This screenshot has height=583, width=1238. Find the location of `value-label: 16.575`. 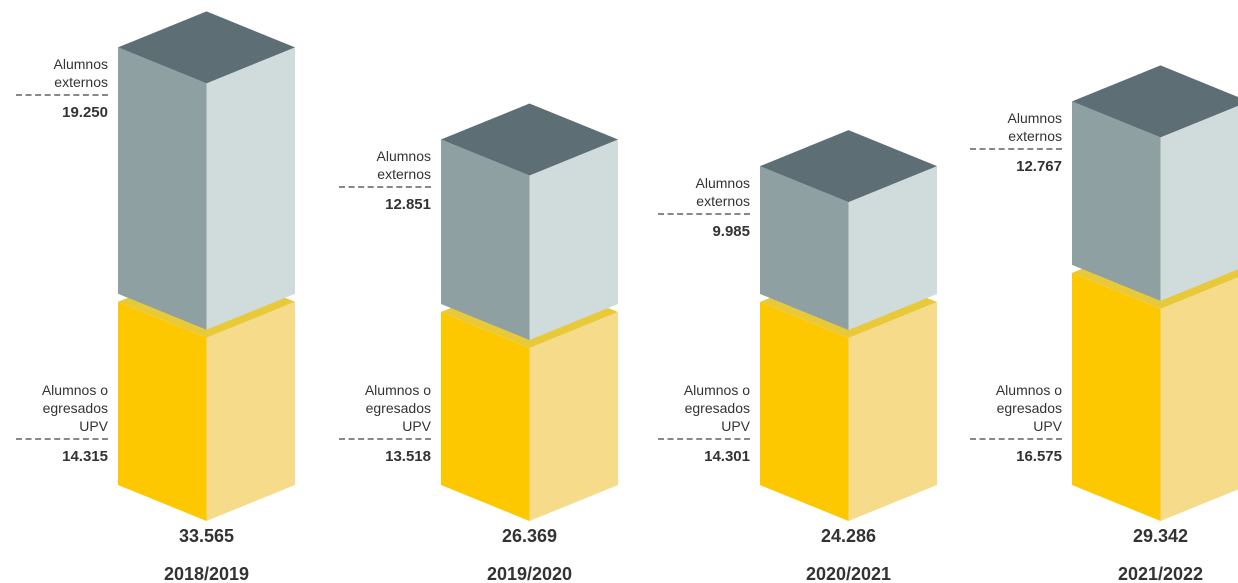

value-label: 16.575 is located at coordinates (1039, 456).